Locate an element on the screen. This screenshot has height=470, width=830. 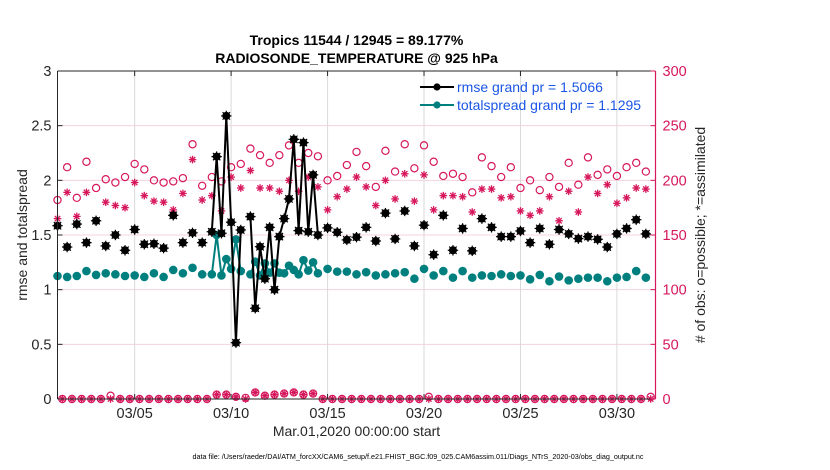
legend-marker-rmse is located at coordinates (437, 87).